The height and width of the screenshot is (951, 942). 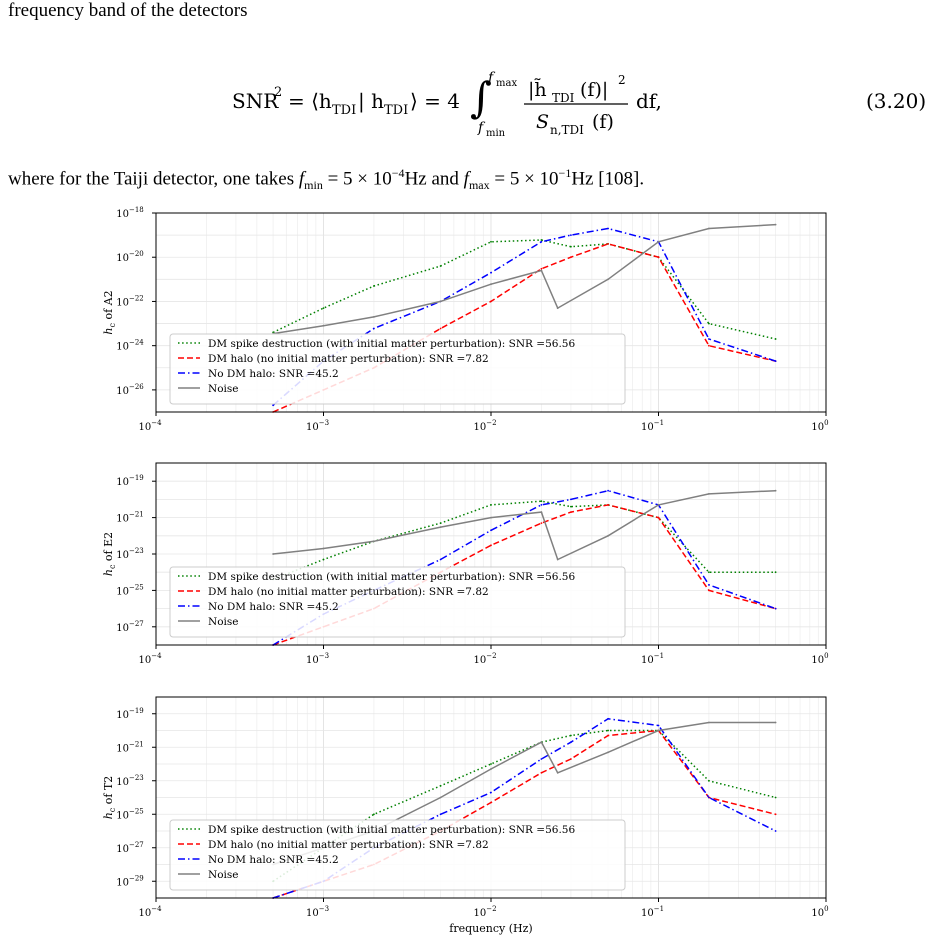 What do you see at coordinates (130, 814) in the screenshot?
I see `y-tick-label: 10−25` at bounding box center [130, 814].